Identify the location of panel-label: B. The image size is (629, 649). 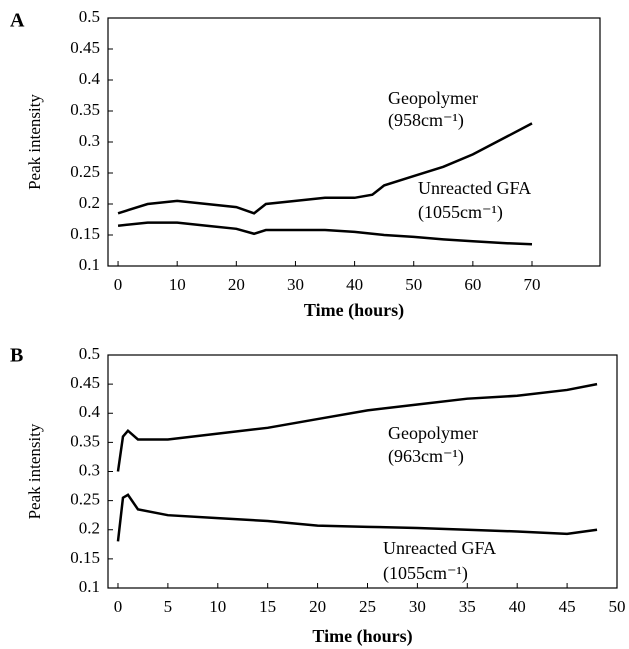
(16, 356).